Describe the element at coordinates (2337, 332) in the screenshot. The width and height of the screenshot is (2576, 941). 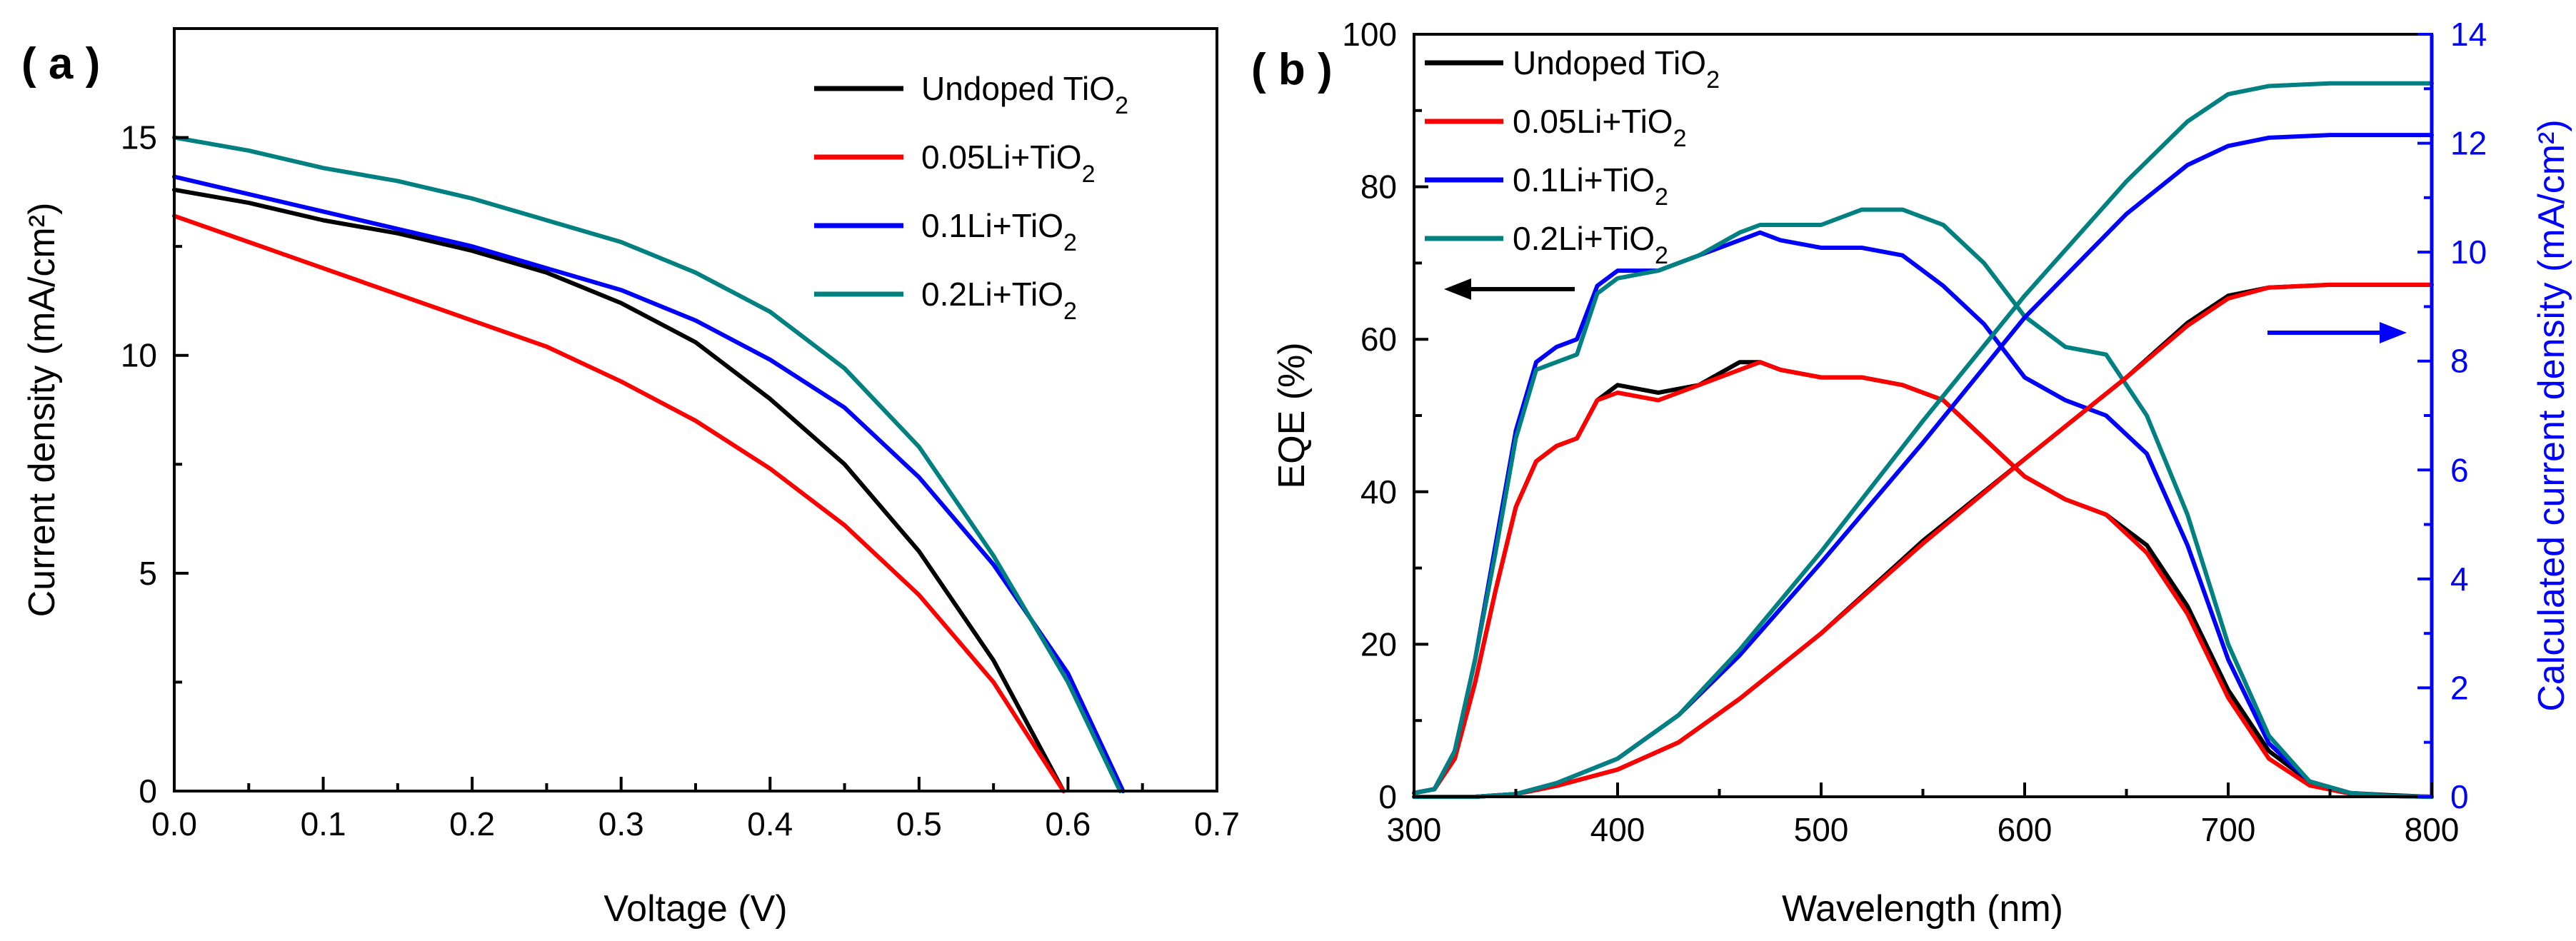
I see `right-axis-arrow` at that location.